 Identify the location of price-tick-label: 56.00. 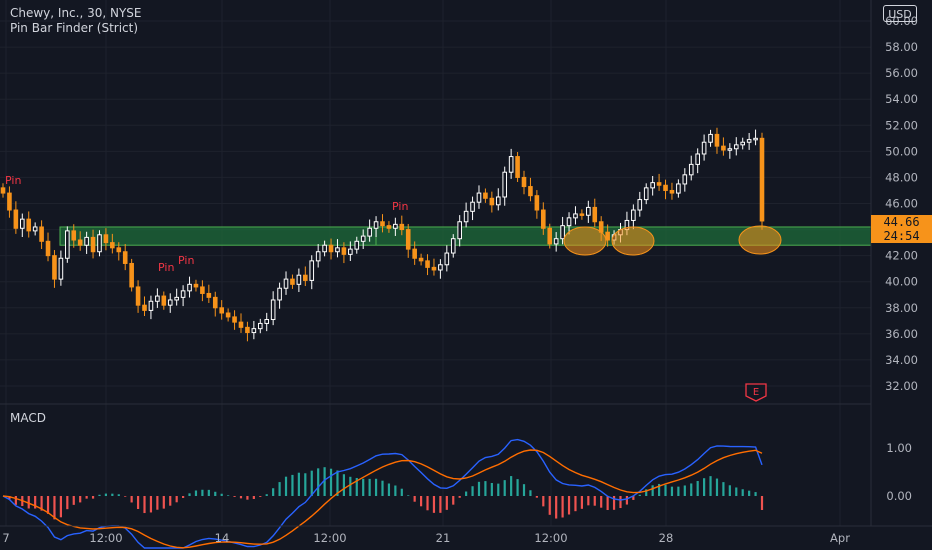
(901, 73).